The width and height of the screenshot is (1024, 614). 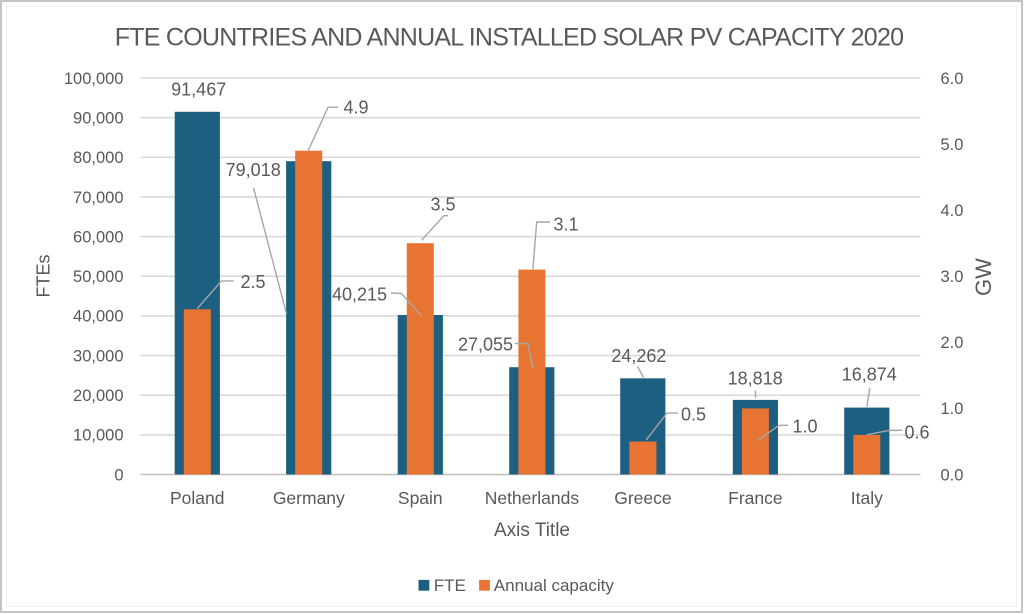 I want to click on svg-text: 4.0, so click(x=952, y=211).